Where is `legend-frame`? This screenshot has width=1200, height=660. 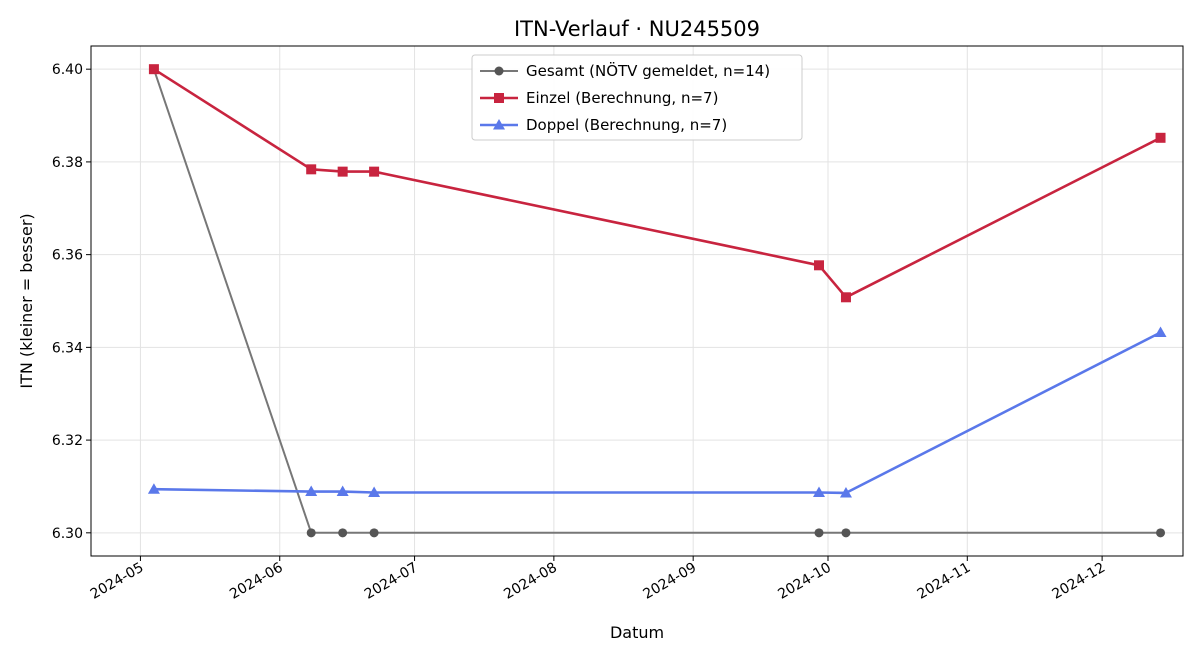 legend-frame is located at coordinates (637, 97).